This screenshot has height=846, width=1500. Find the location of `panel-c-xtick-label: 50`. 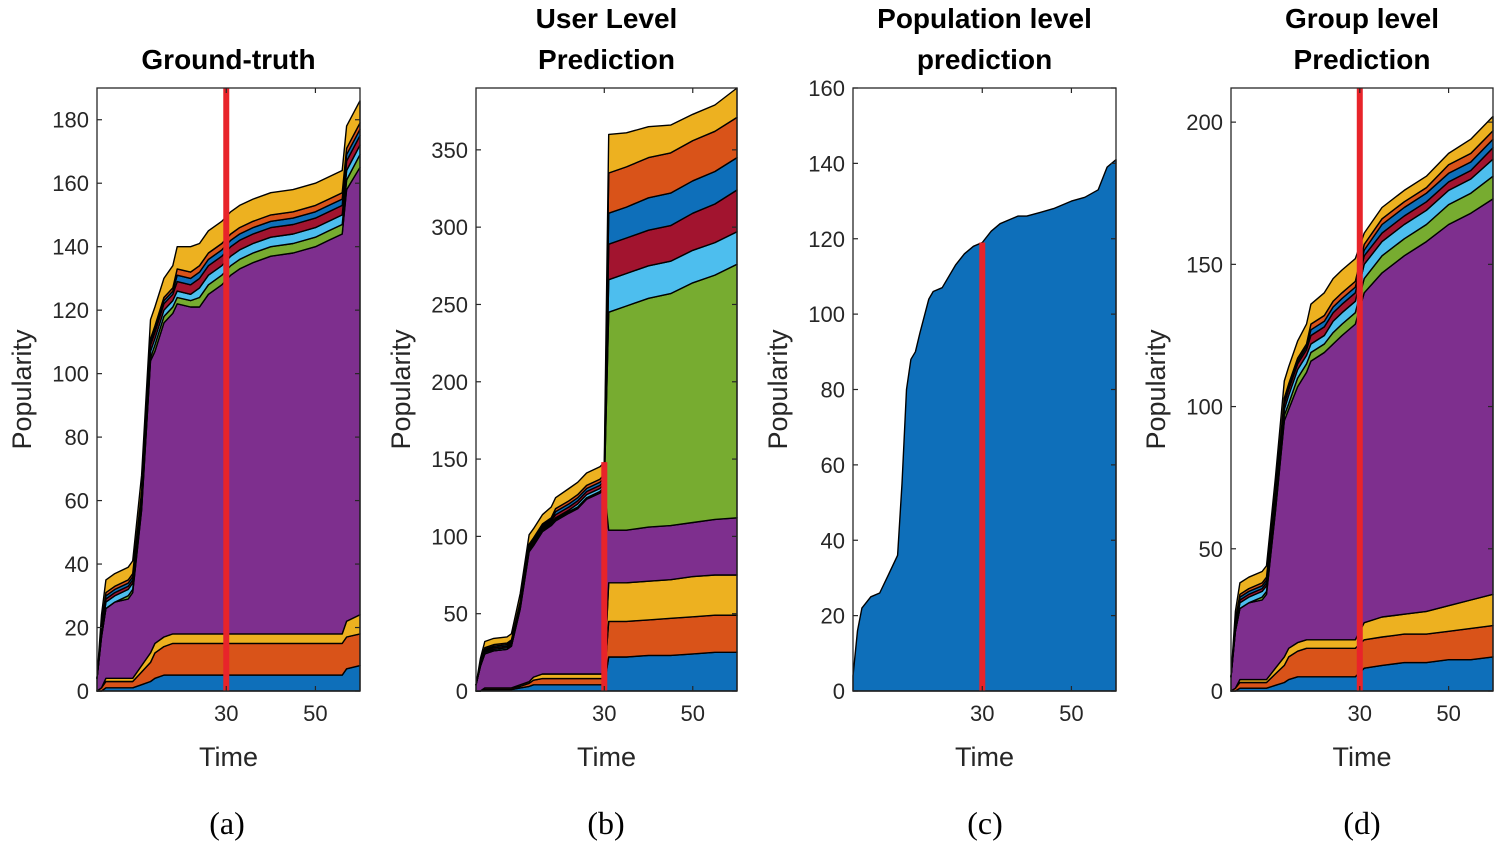

panel-c-xtick-label: 50 is located at coordinates (1071, 713).